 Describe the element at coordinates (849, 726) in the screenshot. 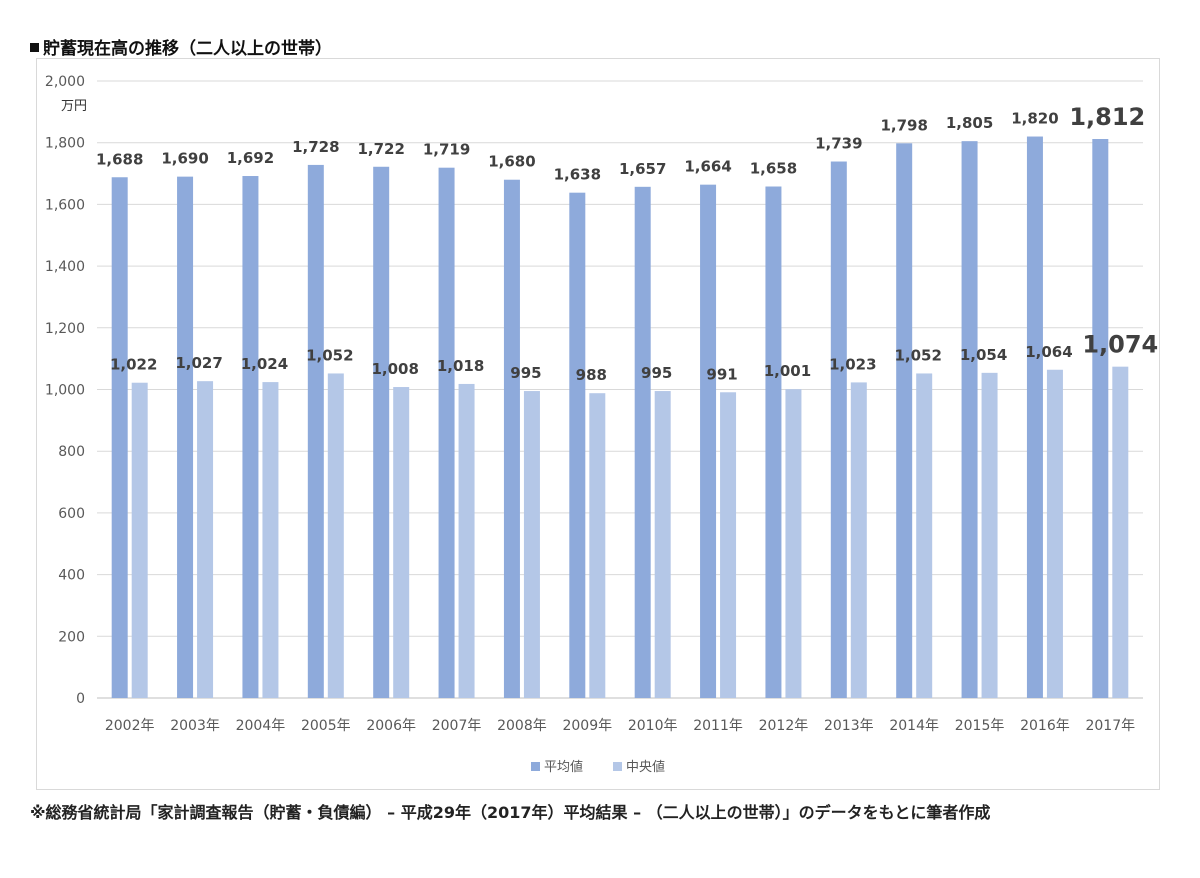

I see `x-tick-label: 2013年` at that location.